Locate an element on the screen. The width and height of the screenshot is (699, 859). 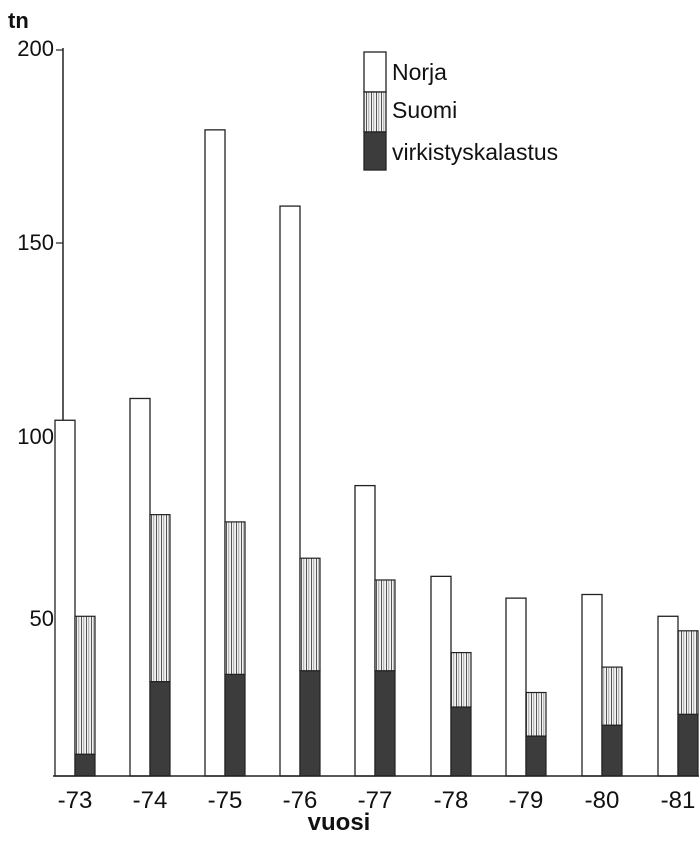
x-tick-label-73: -73 is located at coordinates (75, 800).